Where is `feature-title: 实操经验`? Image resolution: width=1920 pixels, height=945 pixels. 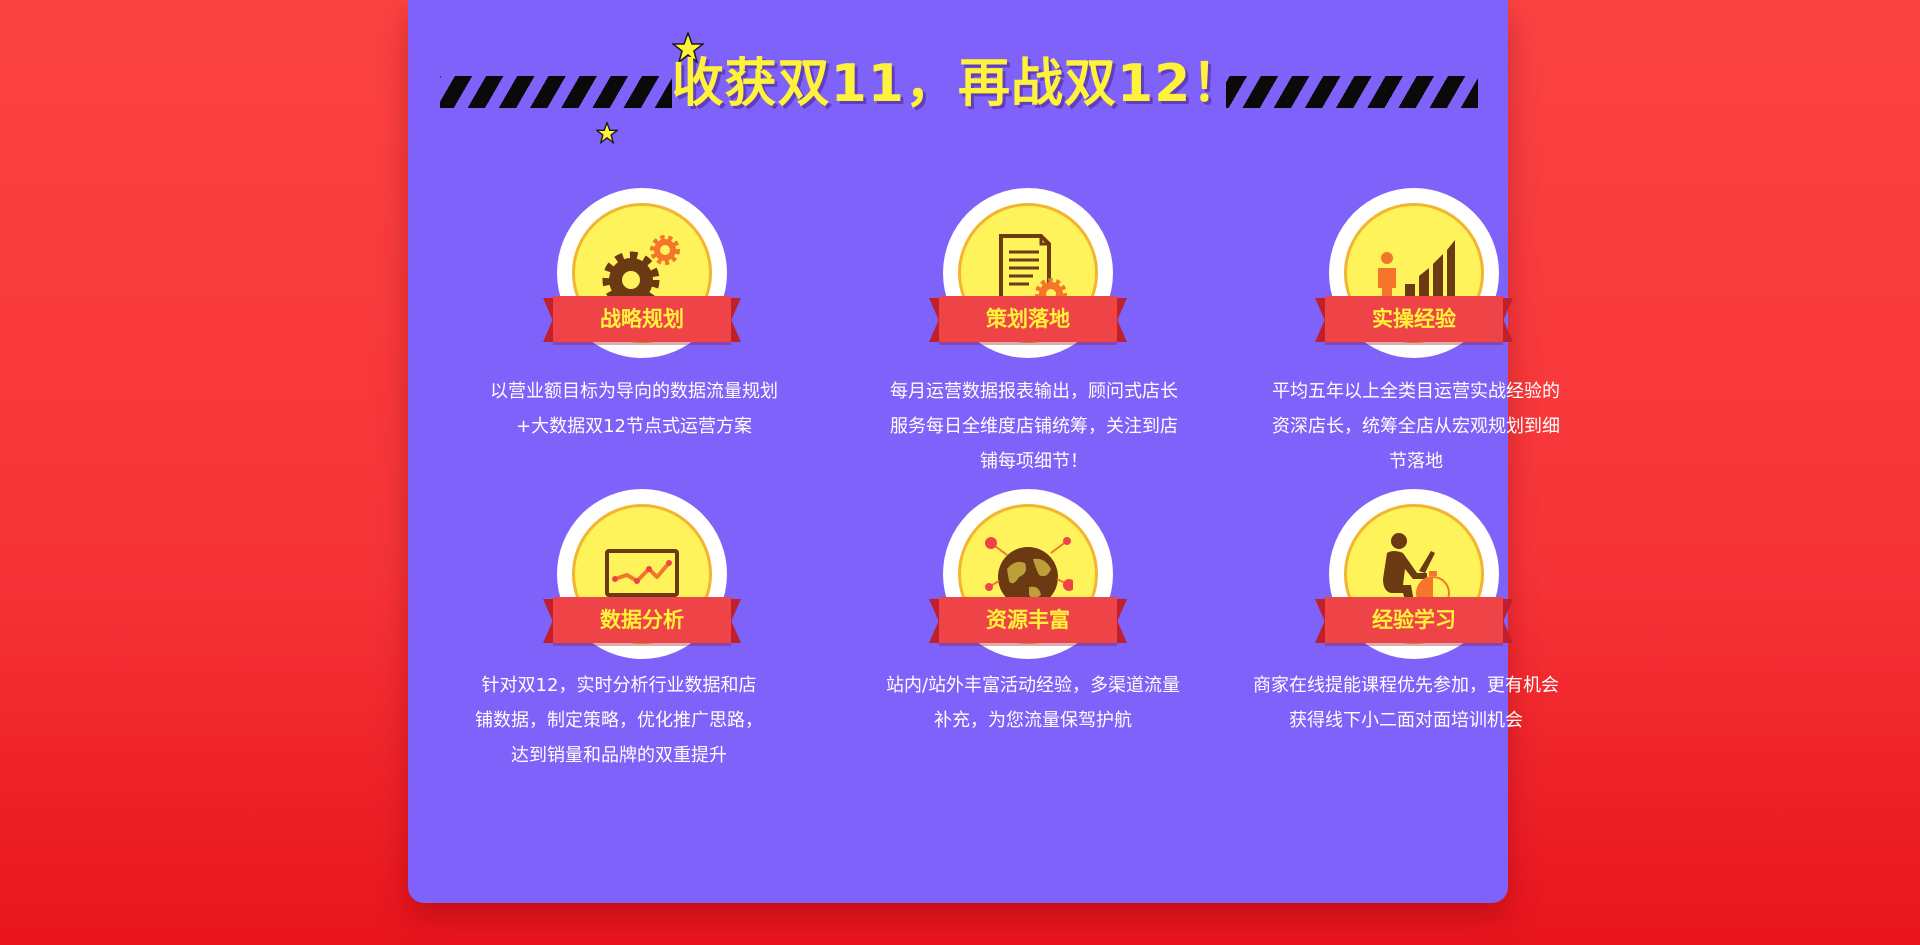 feature-title: 实操经验 is located at coordinates (1414, 319).